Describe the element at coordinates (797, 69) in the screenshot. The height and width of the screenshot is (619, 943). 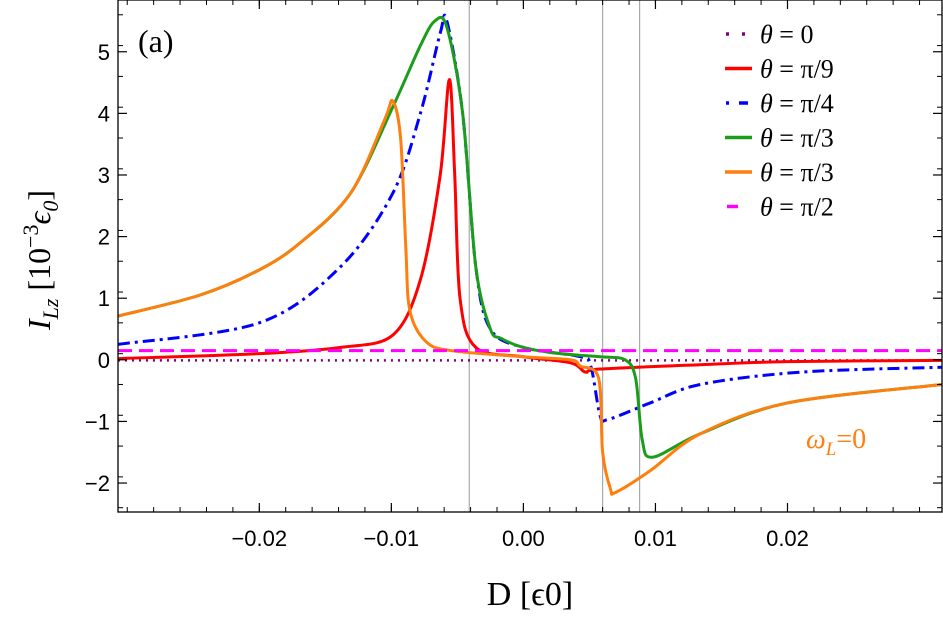
I see `legend-label-1: θ = π/9` at that location.